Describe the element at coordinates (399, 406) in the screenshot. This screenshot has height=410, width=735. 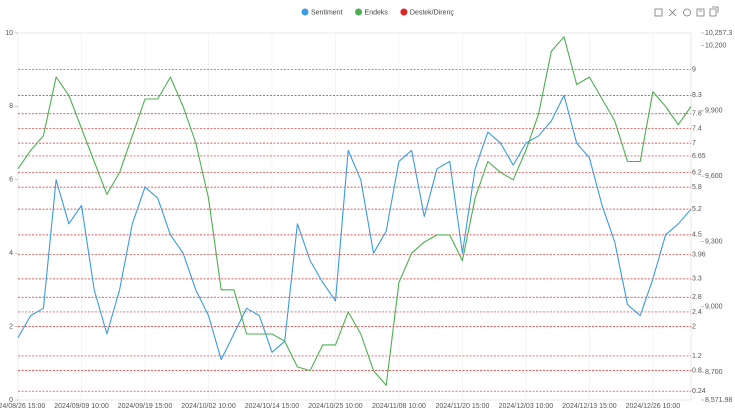
I see `x-tick-label: 2024/11/08 10:00` at that location.